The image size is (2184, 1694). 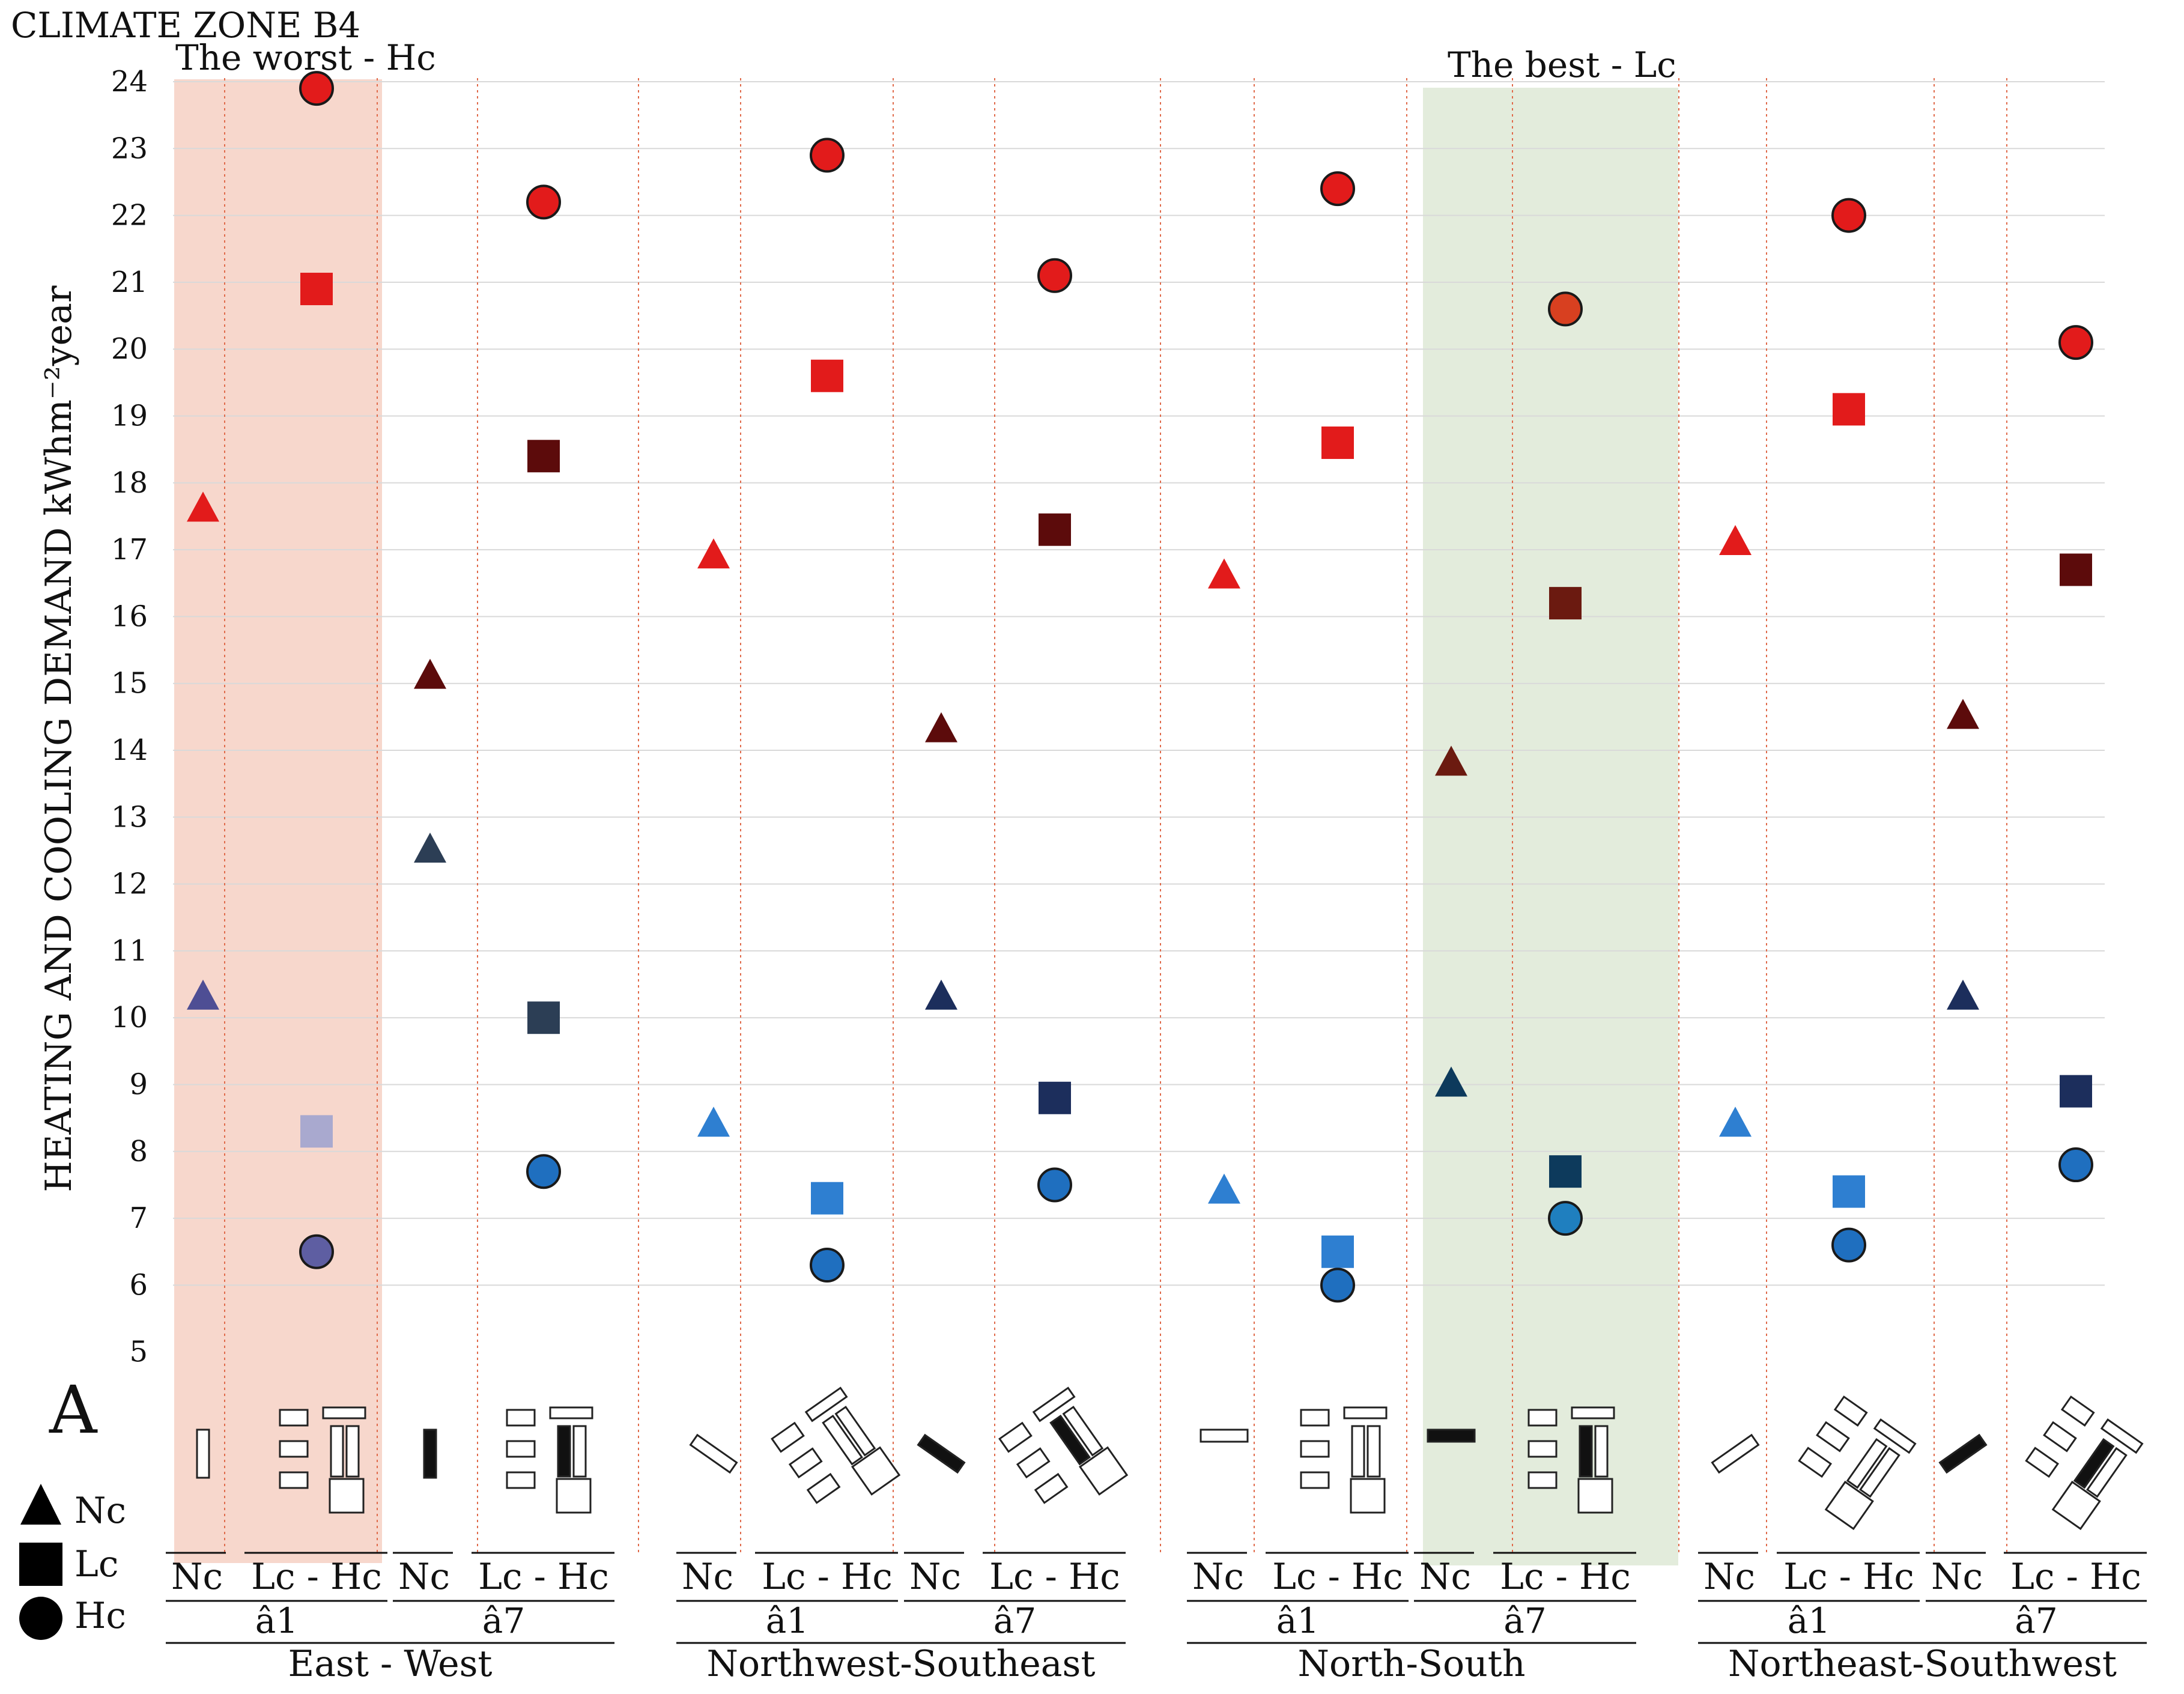 What do you see at coordinates (306, 57) in the screenshot?
I see `worst-callout: The worst - Hc` at bounding box center [306, 57].